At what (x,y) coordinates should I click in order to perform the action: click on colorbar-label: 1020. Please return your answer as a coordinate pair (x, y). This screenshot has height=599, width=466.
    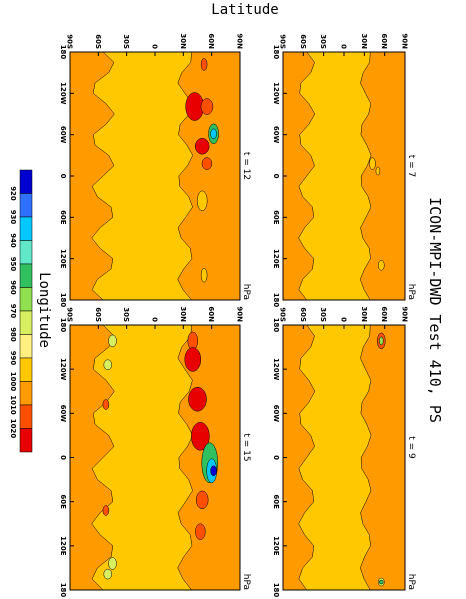
    Looking at the image, I should click on (13, 429).